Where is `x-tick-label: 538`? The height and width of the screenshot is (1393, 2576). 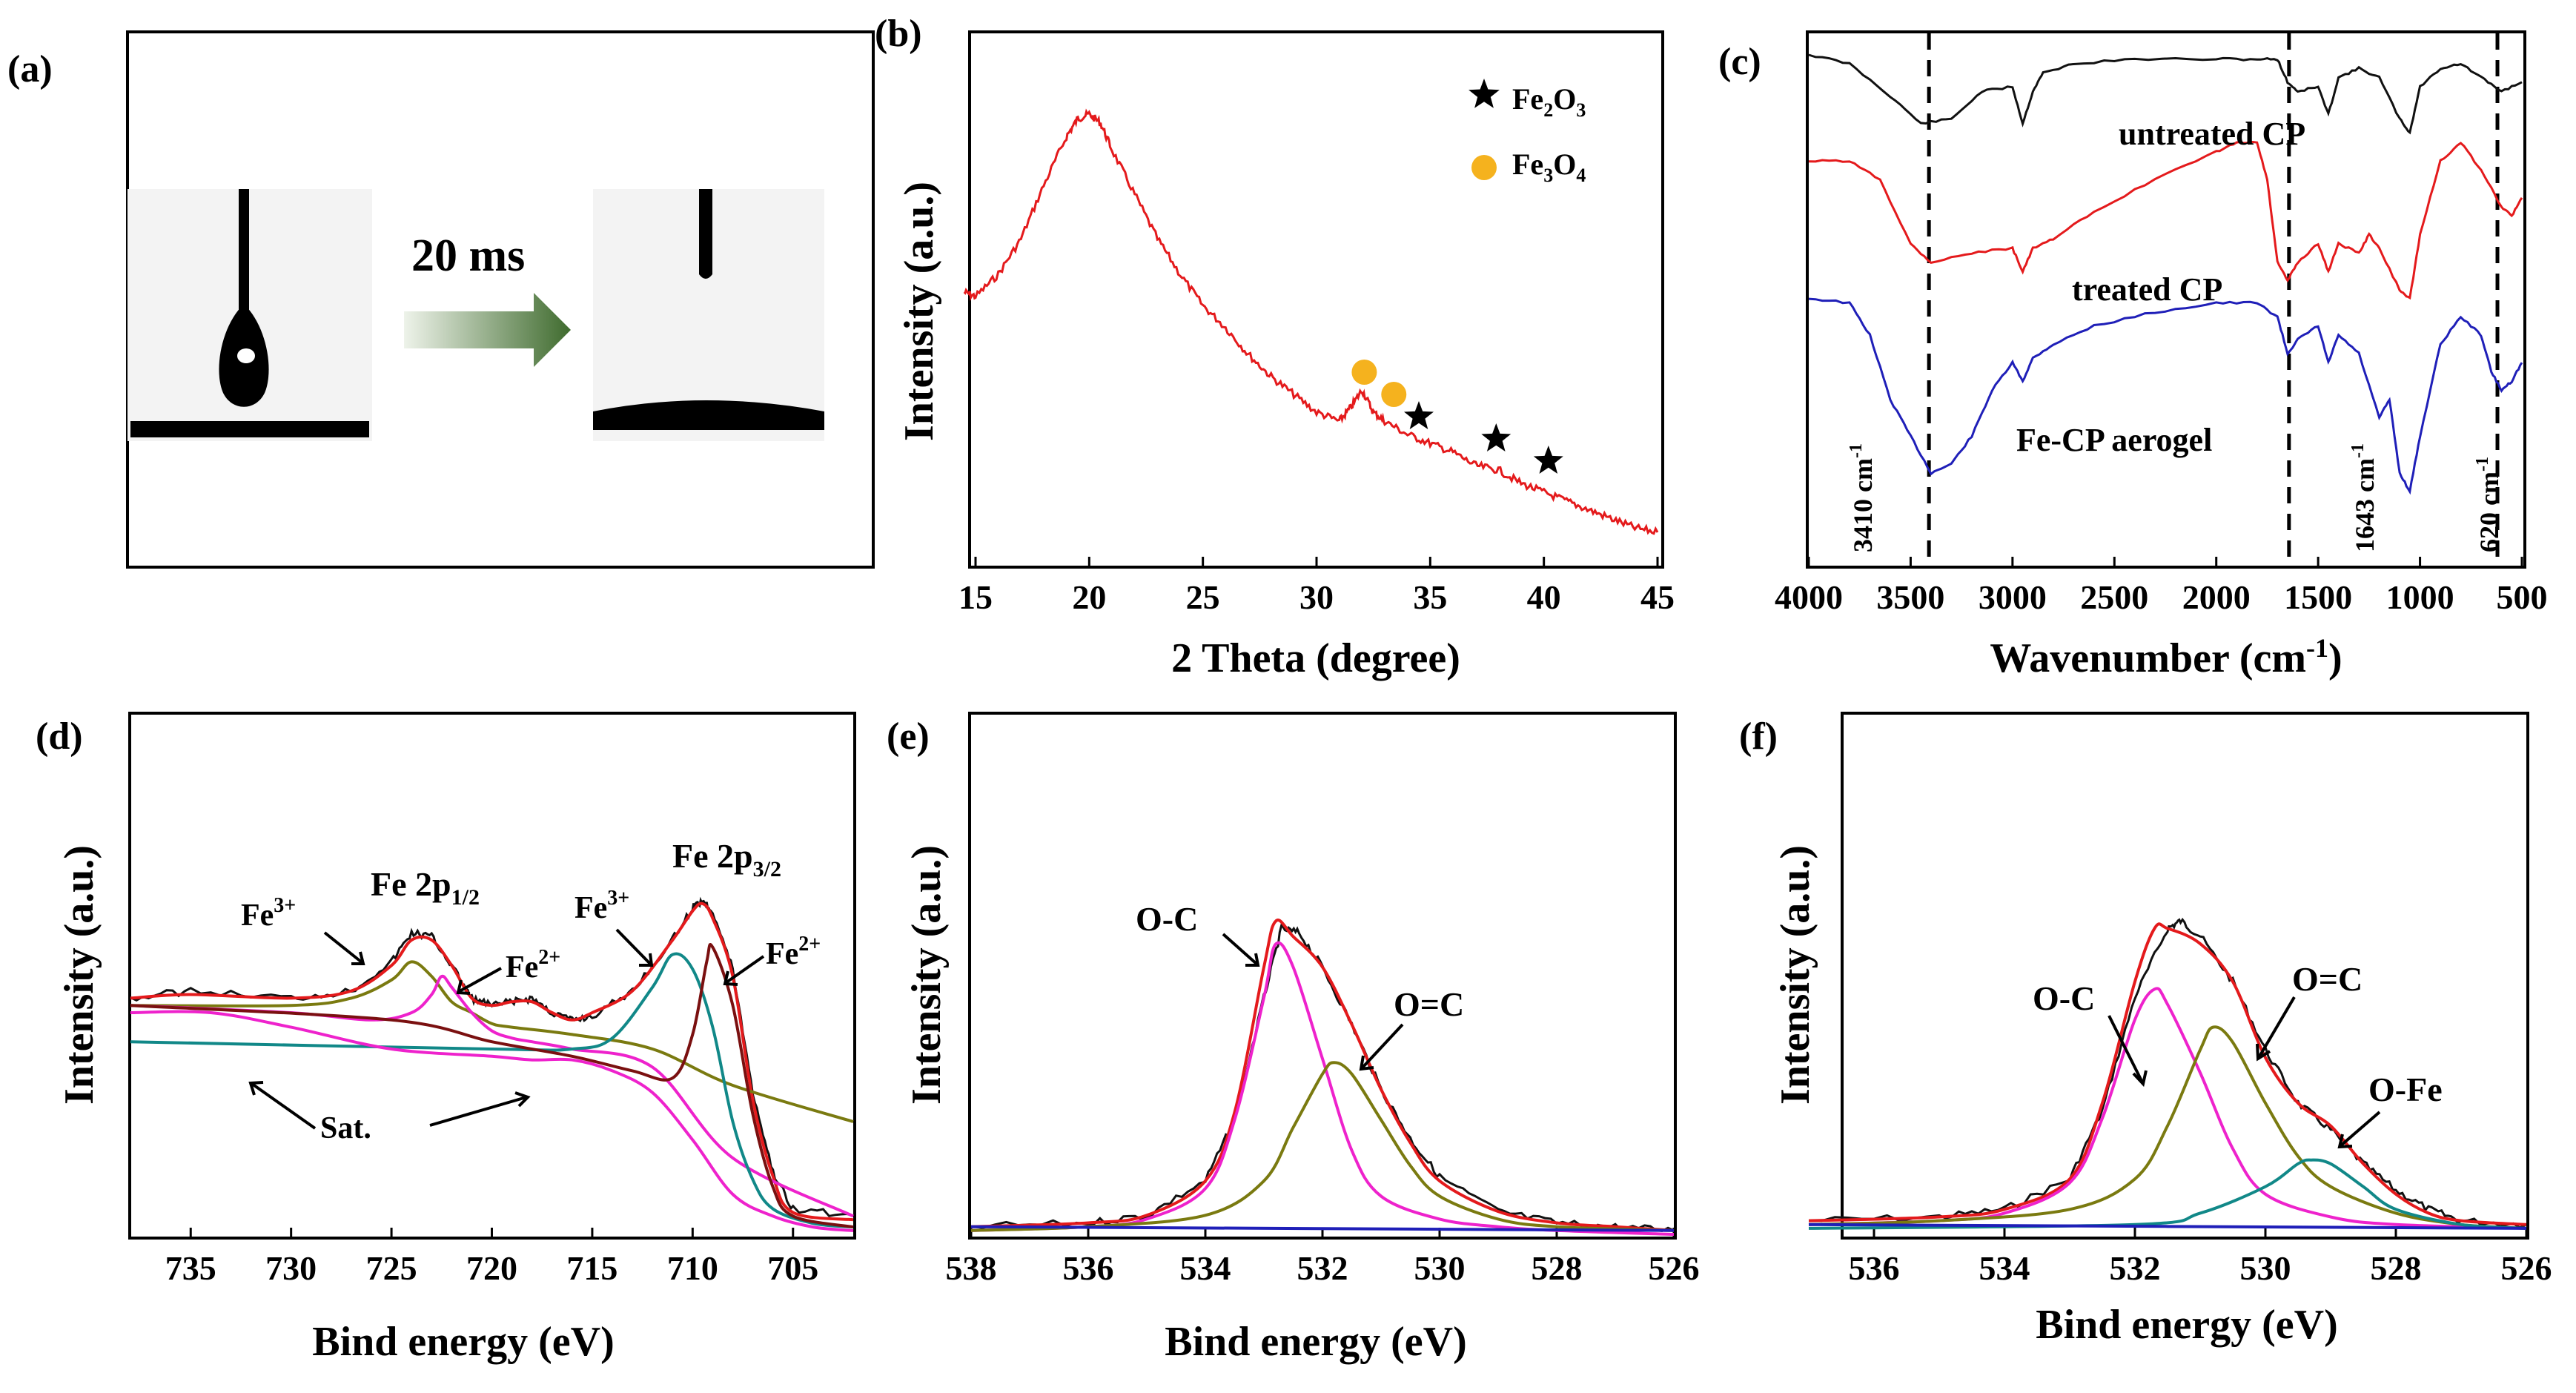 x-tick-label: 538 is located at coordinates (971, 1268).